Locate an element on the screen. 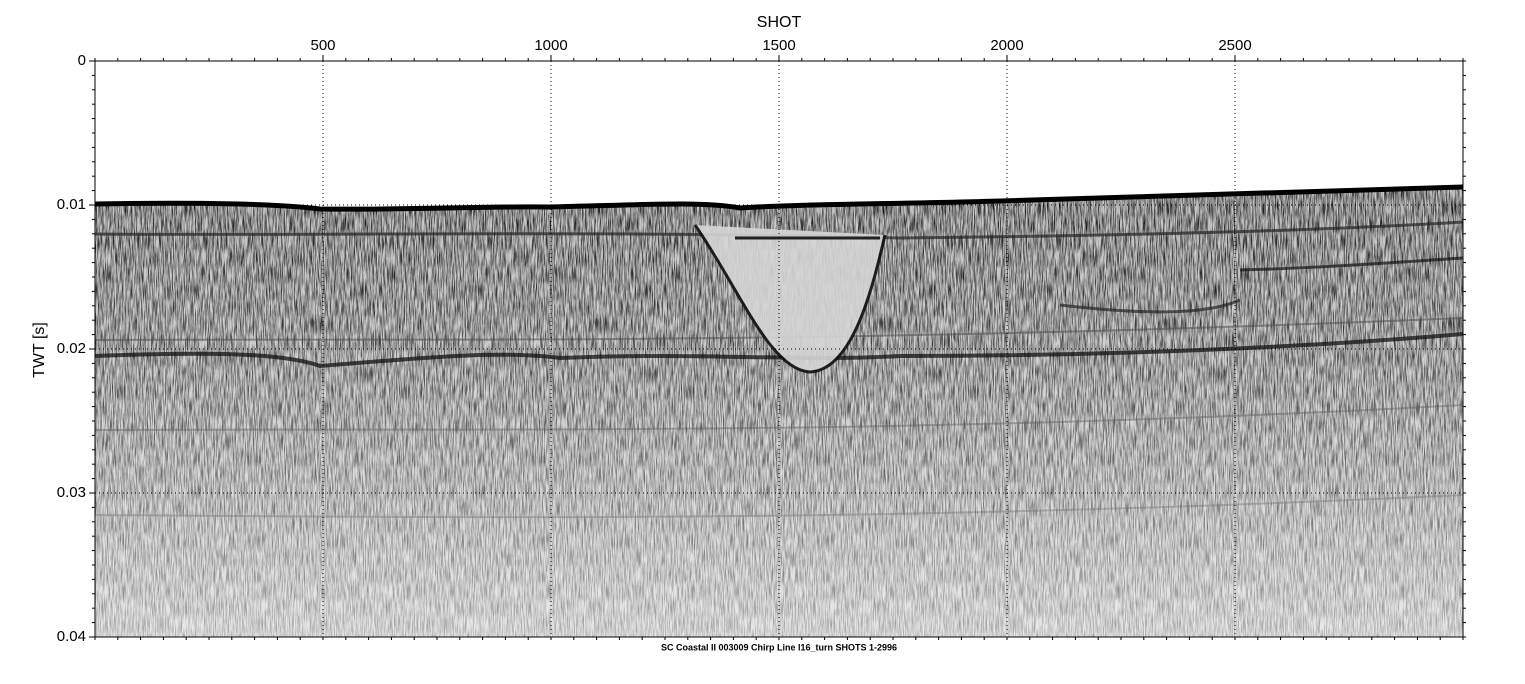  x-tick-label: 1000 is located at coordinates (550, 45).